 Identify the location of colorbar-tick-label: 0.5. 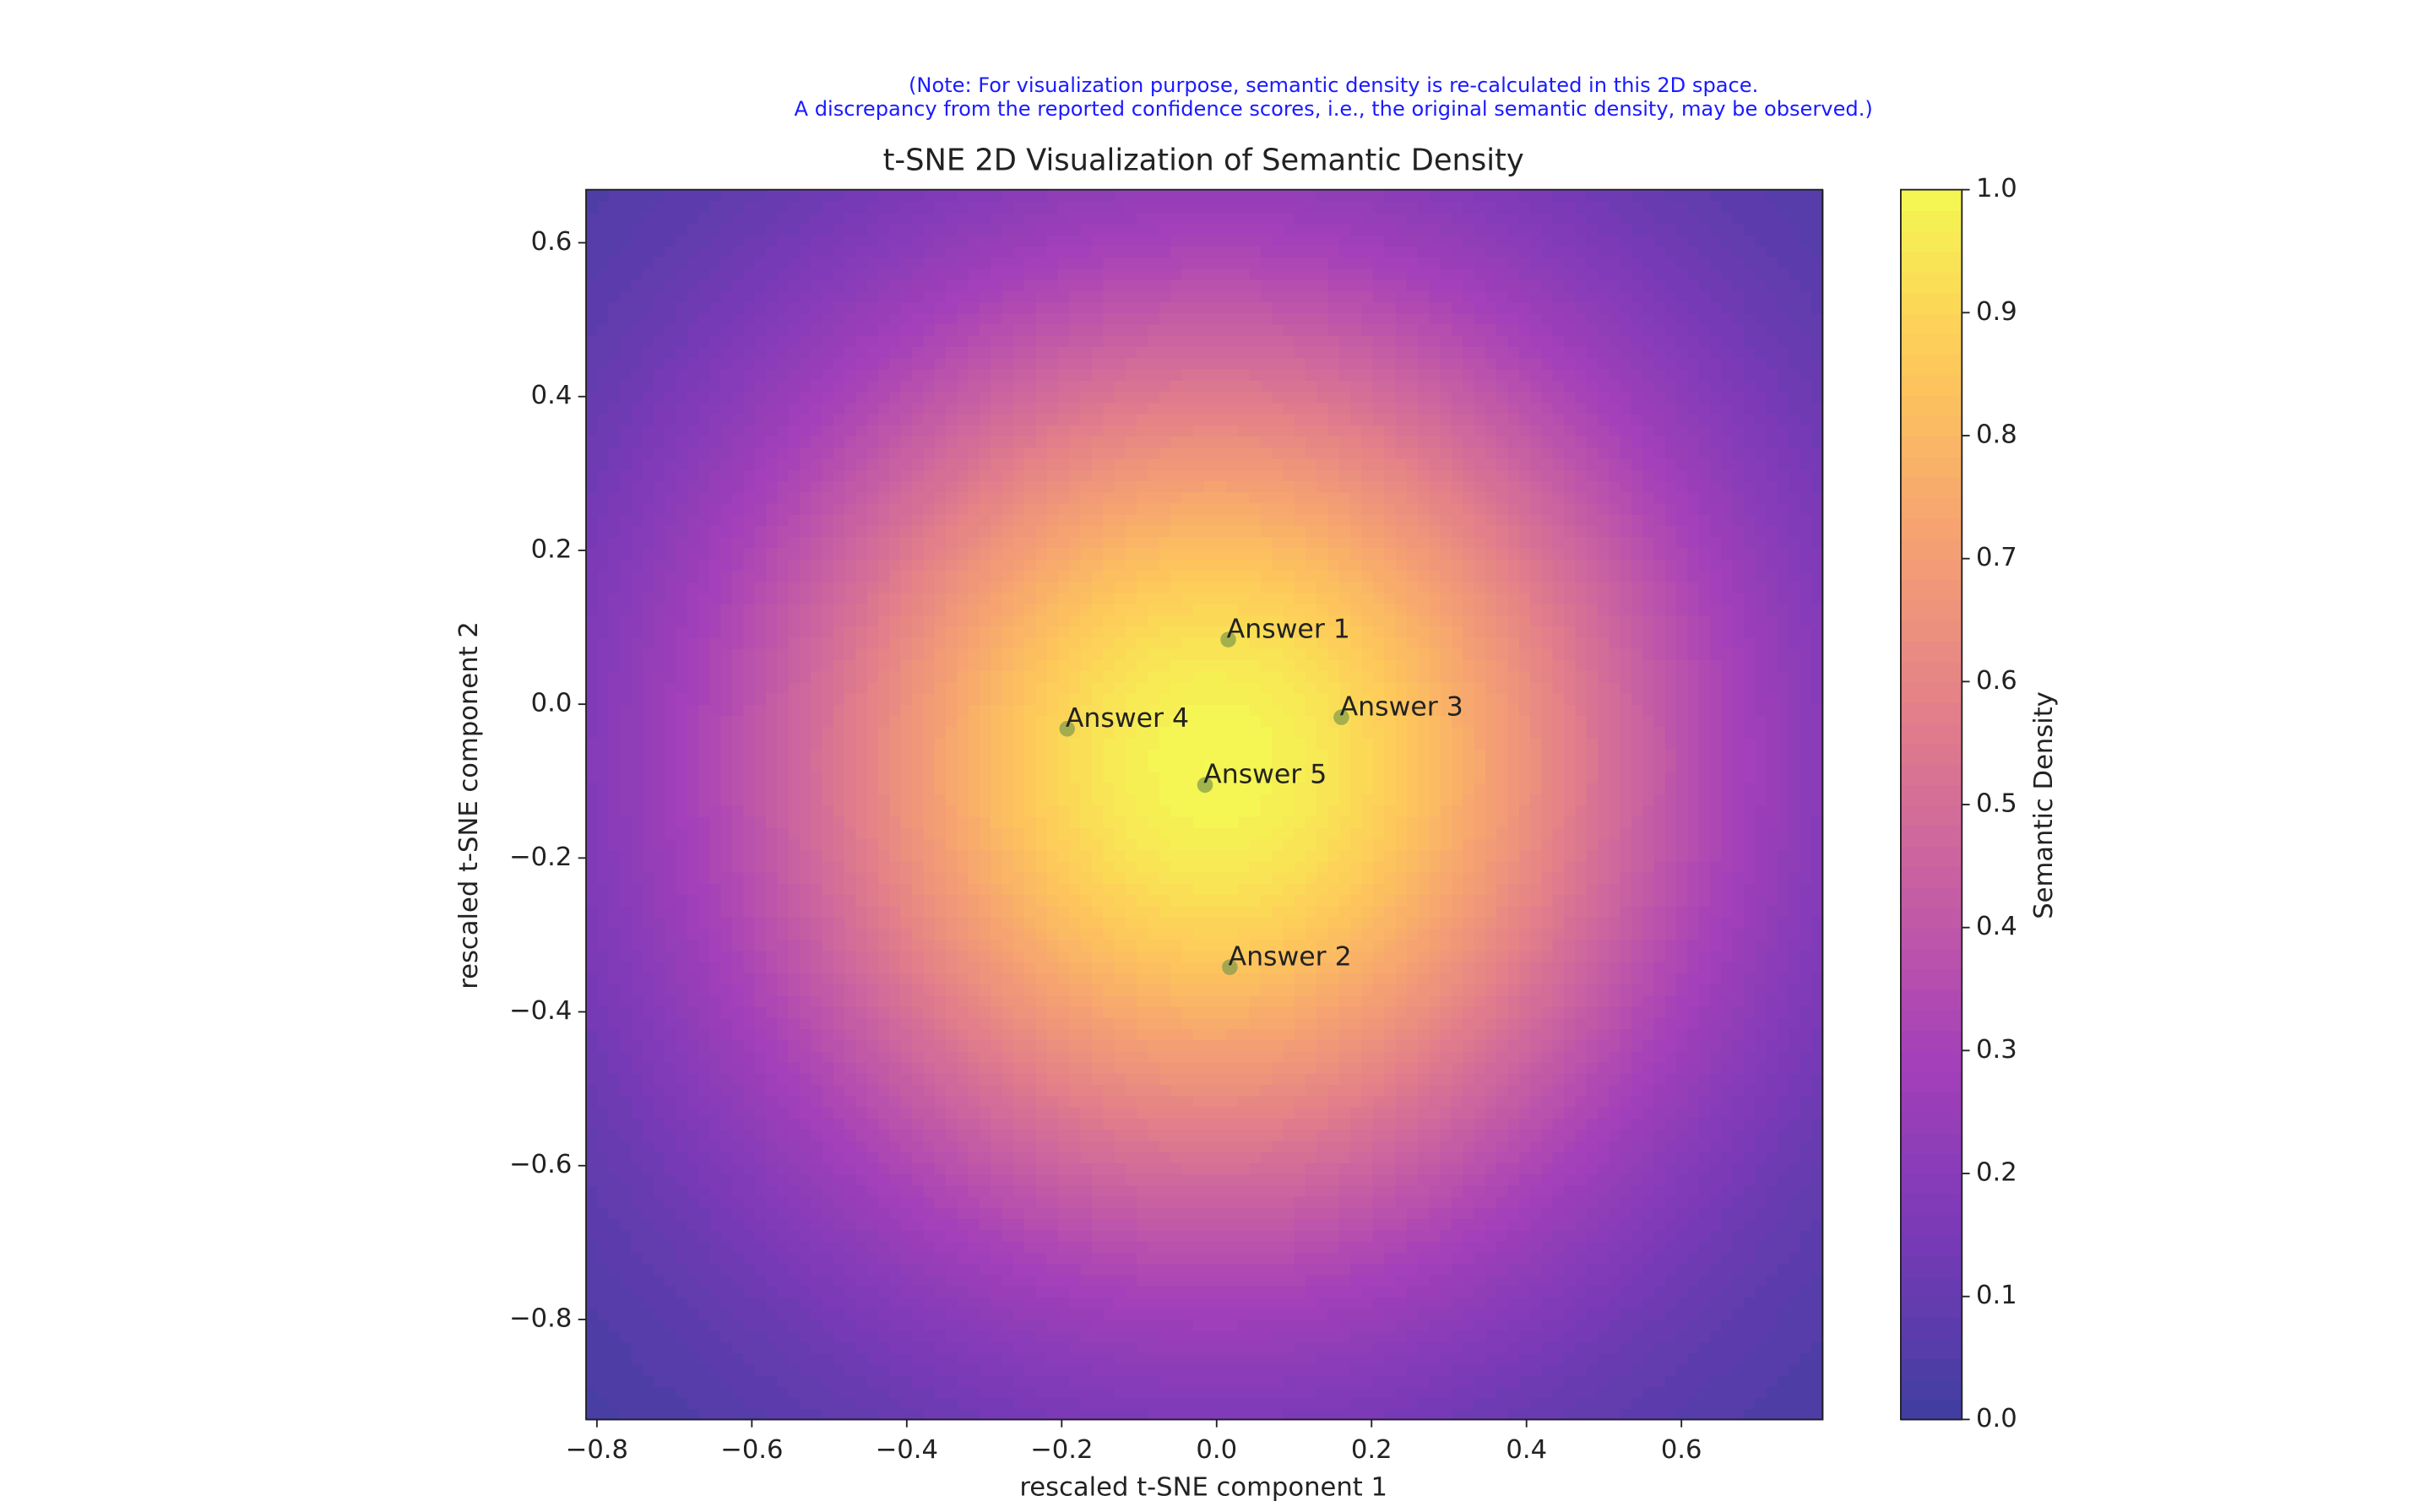
(1996, 804).